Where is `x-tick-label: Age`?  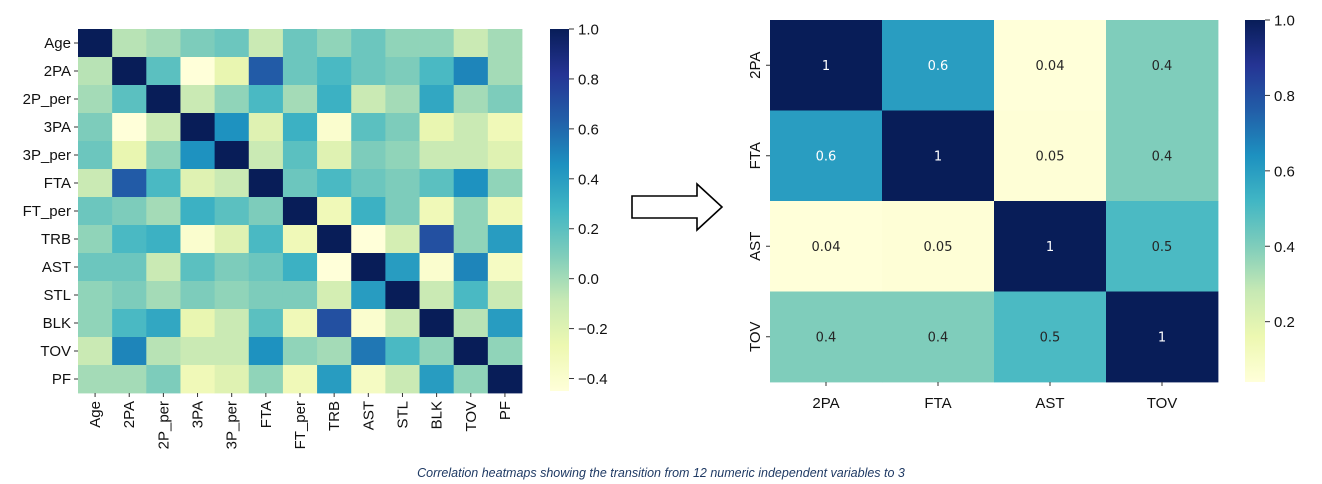
x-tick-label: Age is located at coordinates (95, 414).